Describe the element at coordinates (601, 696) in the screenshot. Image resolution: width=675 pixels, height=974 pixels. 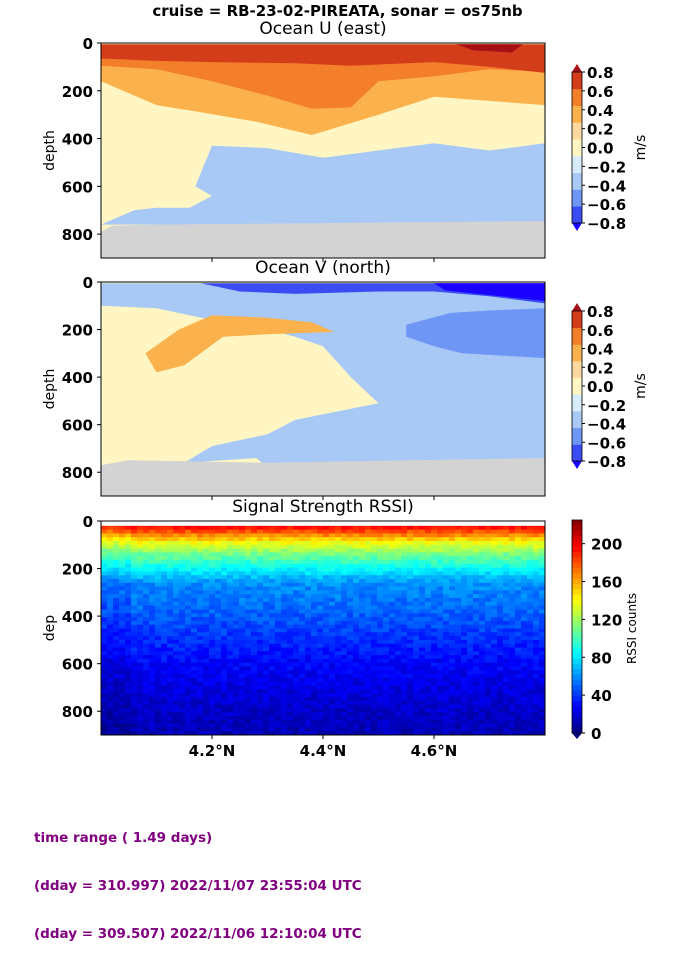
I see `colorbar-tick-label: 40` at that location.